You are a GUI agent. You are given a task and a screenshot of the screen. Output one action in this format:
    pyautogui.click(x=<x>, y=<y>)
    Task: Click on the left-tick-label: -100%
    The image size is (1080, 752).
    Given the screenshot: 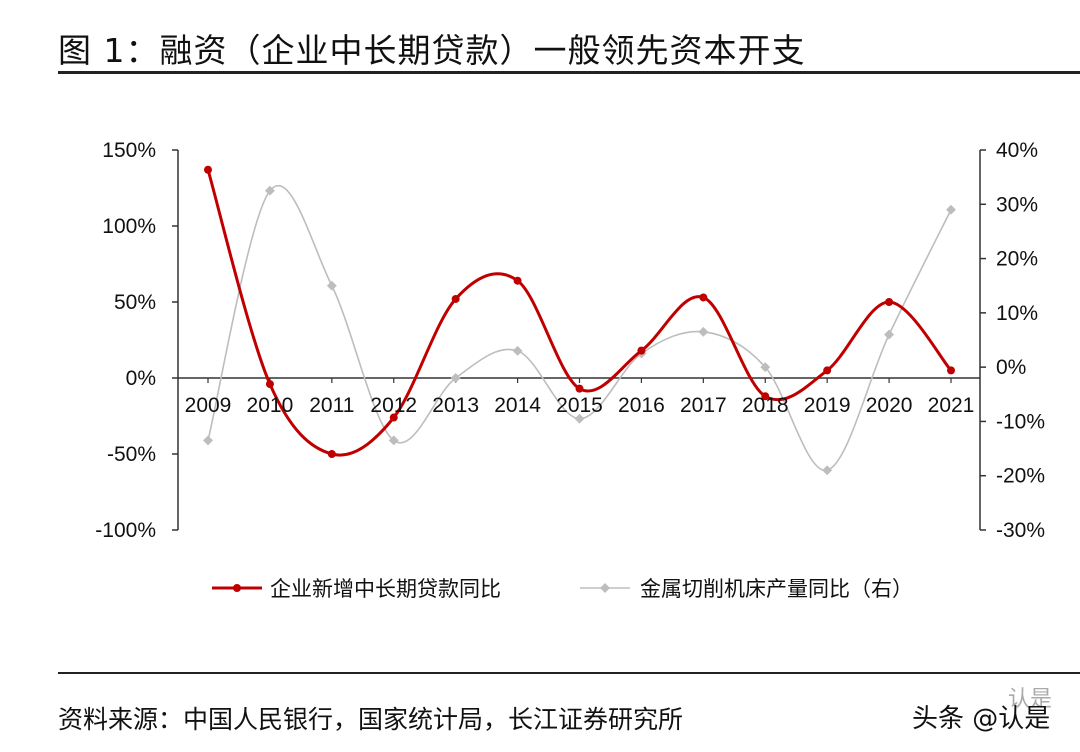 What is the action you would take?
    pyautogui.click(x=125, y=530)
    